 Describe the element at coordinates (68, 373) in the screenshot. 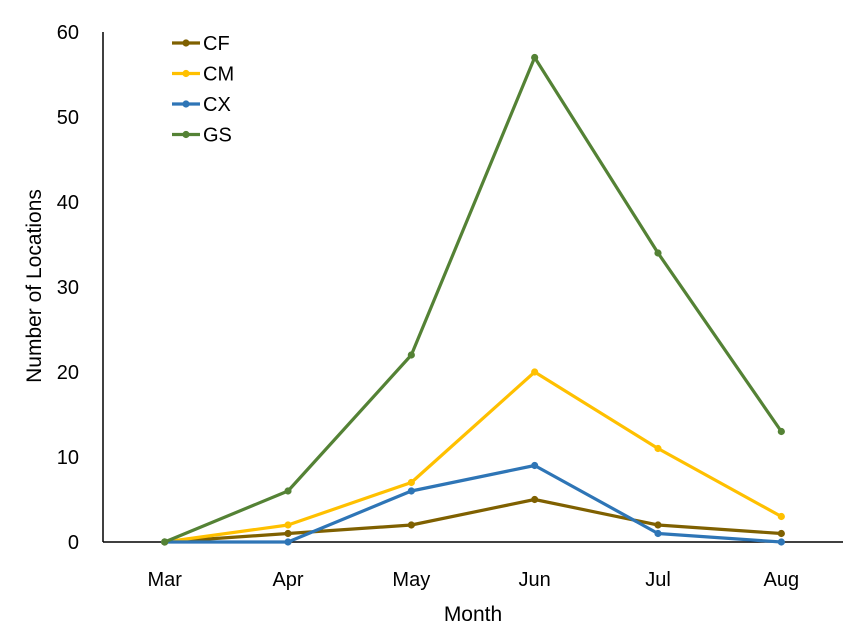

I see `y-tick-label: 20` at that location.